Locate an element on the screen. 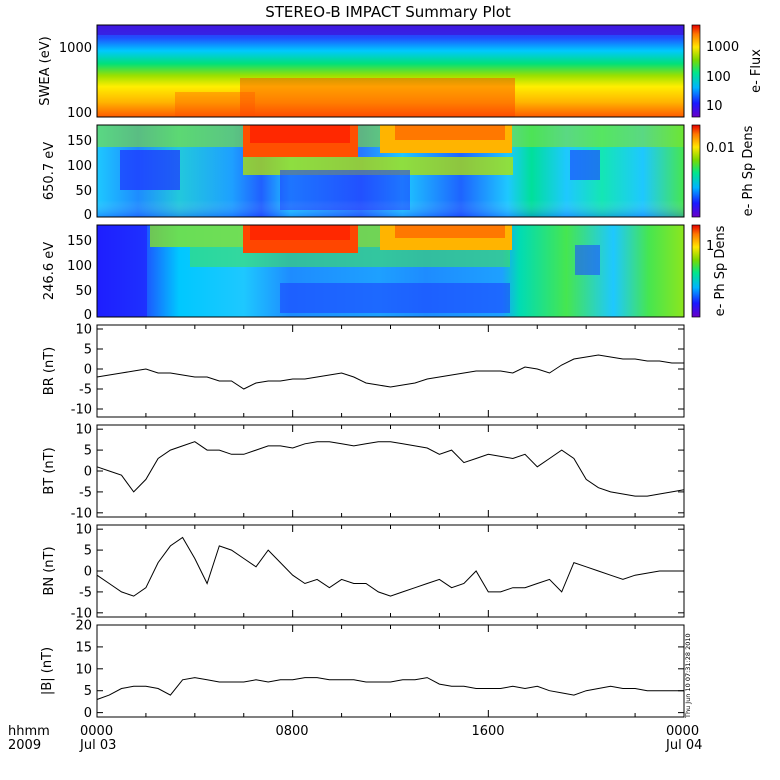 This screenshot has width=780, height=780. pad650-colorbar is located at coordinates (696, 171).